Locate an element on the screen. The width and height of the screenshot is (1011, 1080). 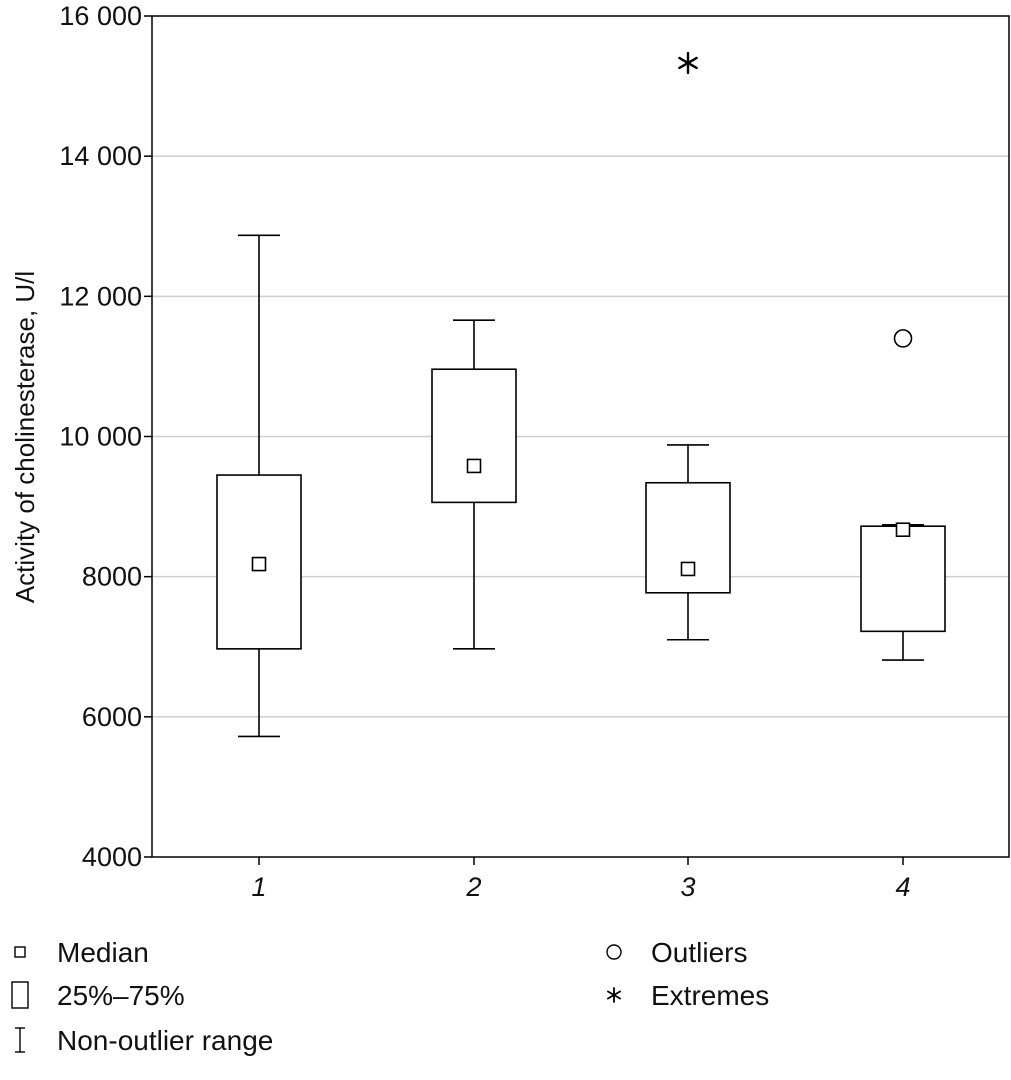
legend-item-whisker: Non-outlier range is located at coordinates (144, 1040).